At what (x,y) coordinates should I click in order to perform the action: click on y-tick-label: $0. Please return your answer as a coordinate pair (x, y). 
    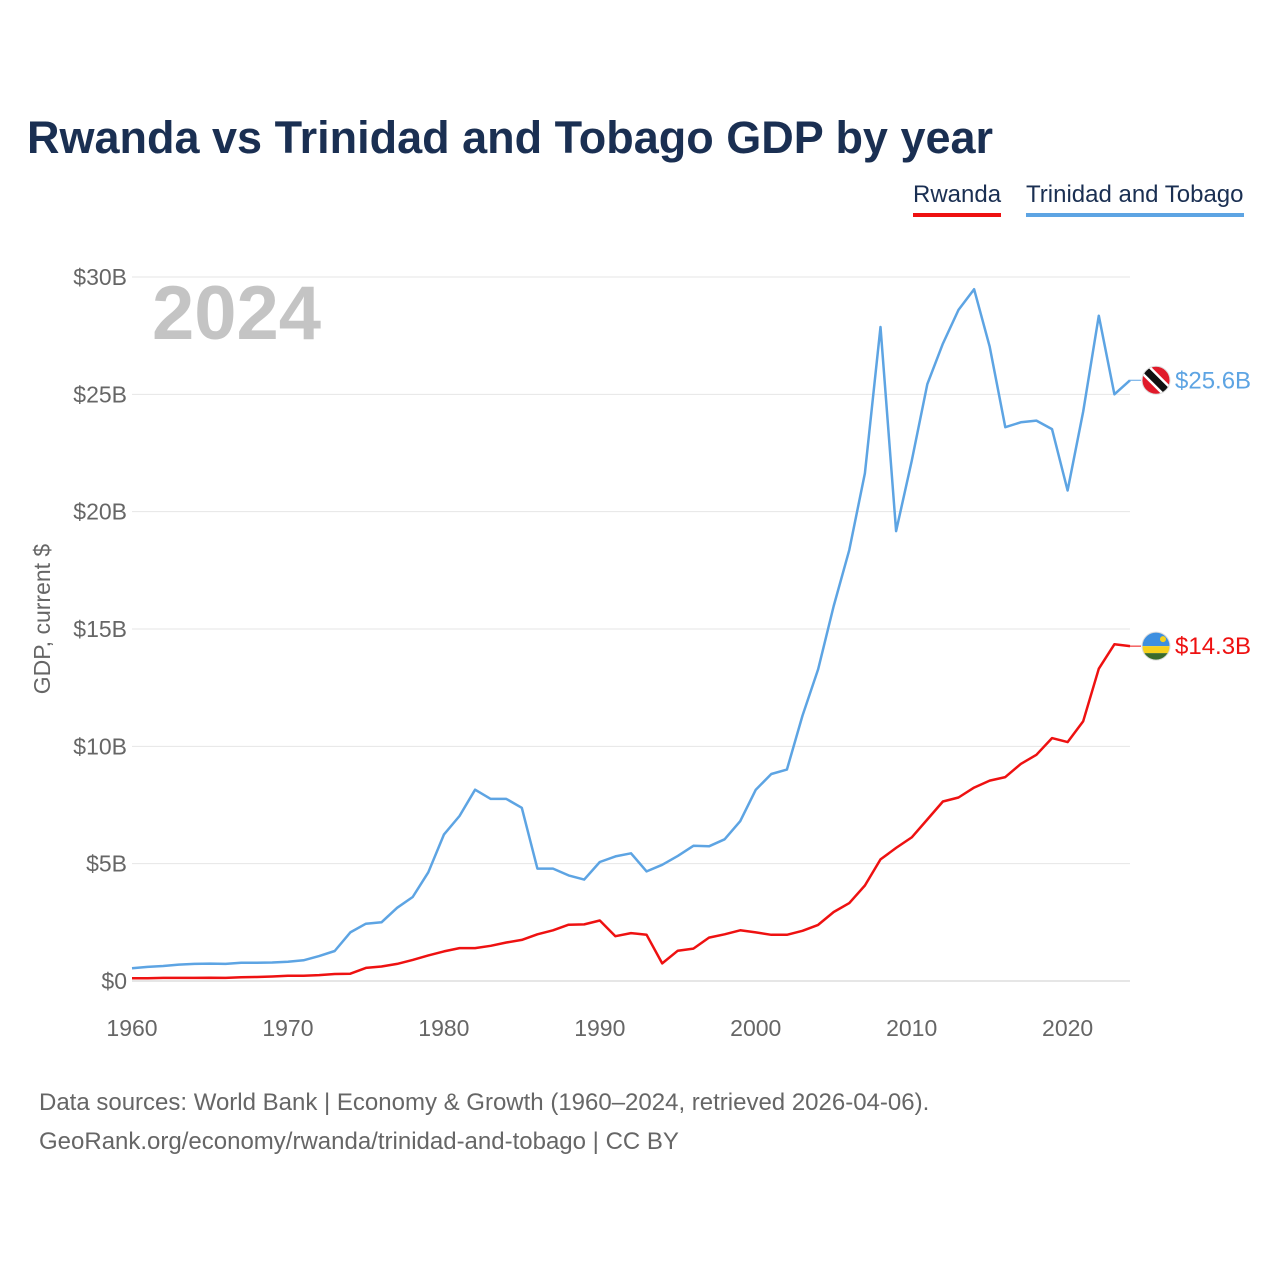
    Looking at the image, I should click on (114, 981).